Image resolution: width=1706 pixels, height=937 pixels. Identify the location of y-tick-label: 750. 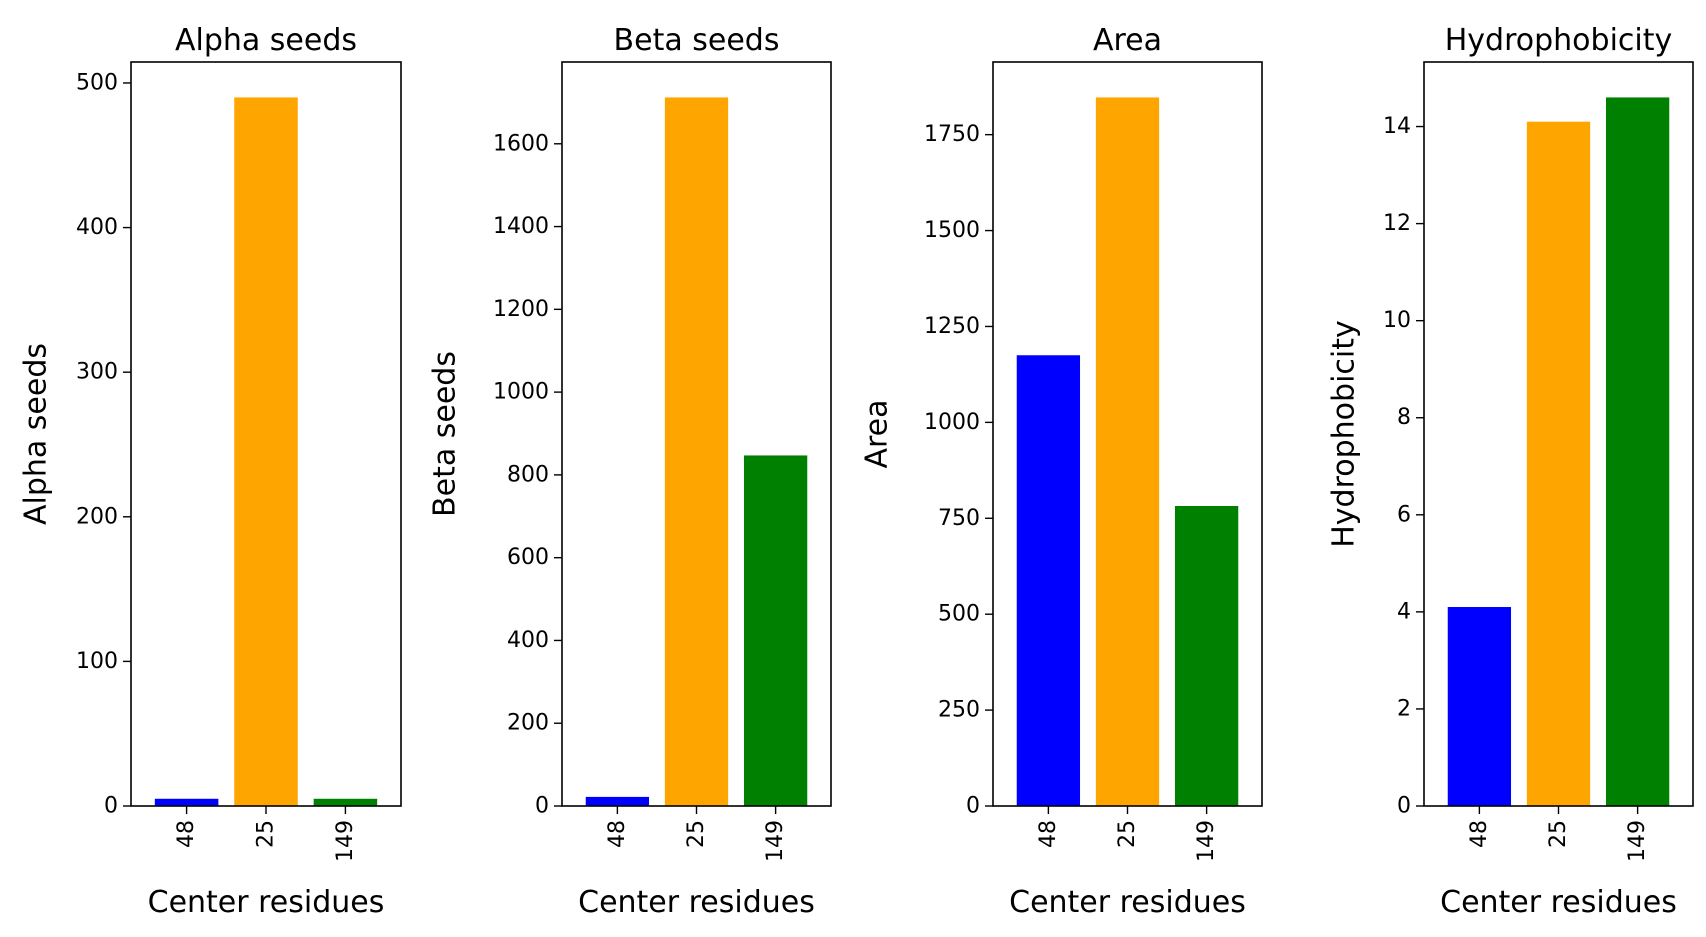
(959, 518).